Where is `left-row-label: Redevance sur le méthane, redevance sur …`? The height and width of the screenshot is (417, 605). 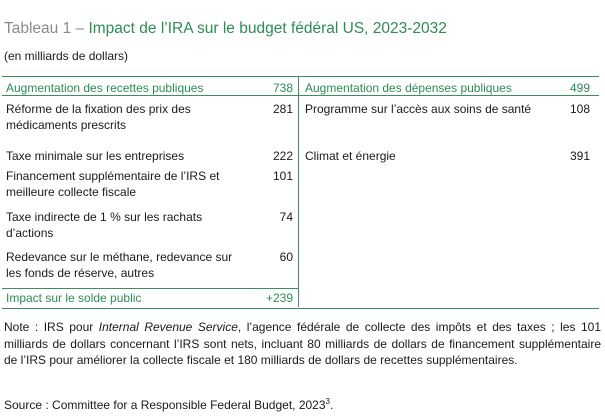
left-row-label: Redevance sur le méthane, redevance sur … is located at coordinates (119, 265).